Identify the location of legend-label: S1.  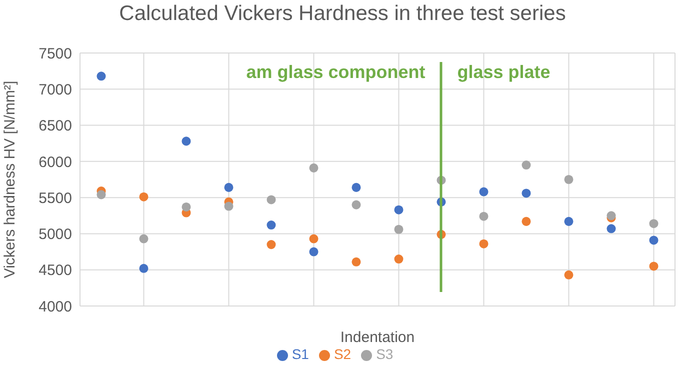
(300, 354).